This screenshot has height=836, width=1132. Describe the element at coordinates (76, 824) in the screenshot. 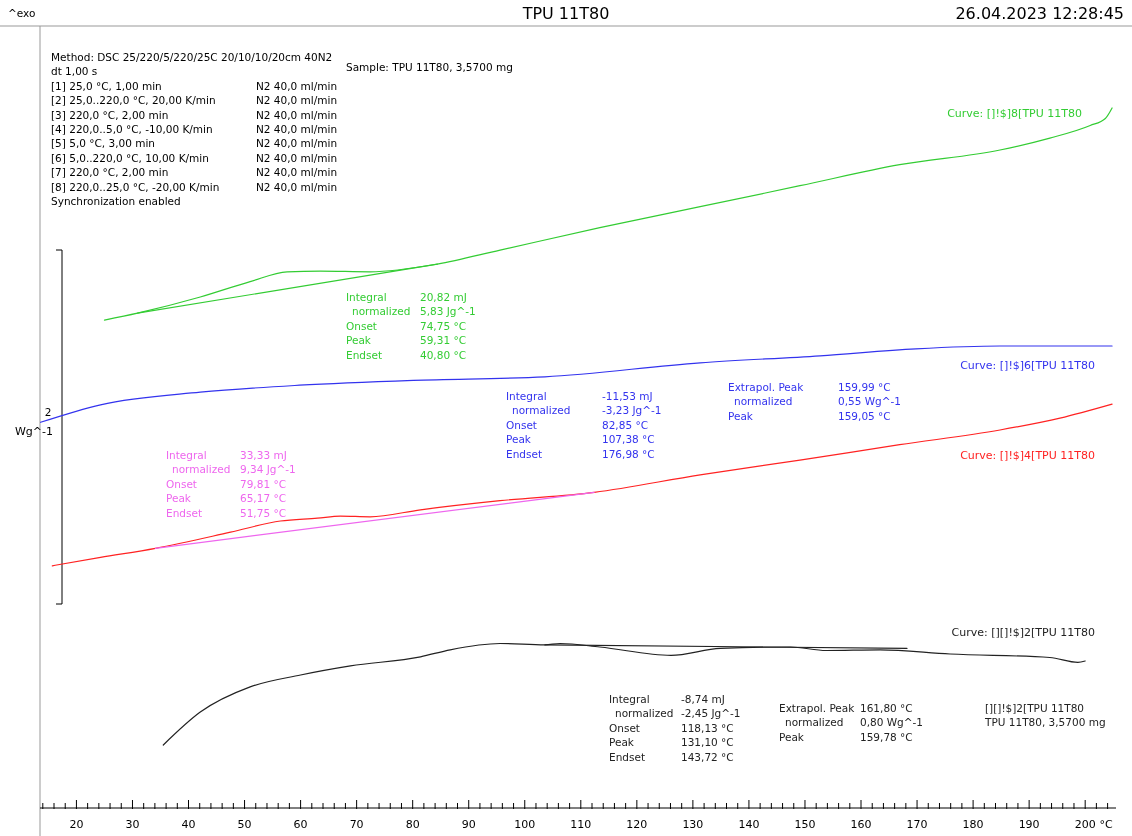

I see `x-tick-label: 20` at that location.